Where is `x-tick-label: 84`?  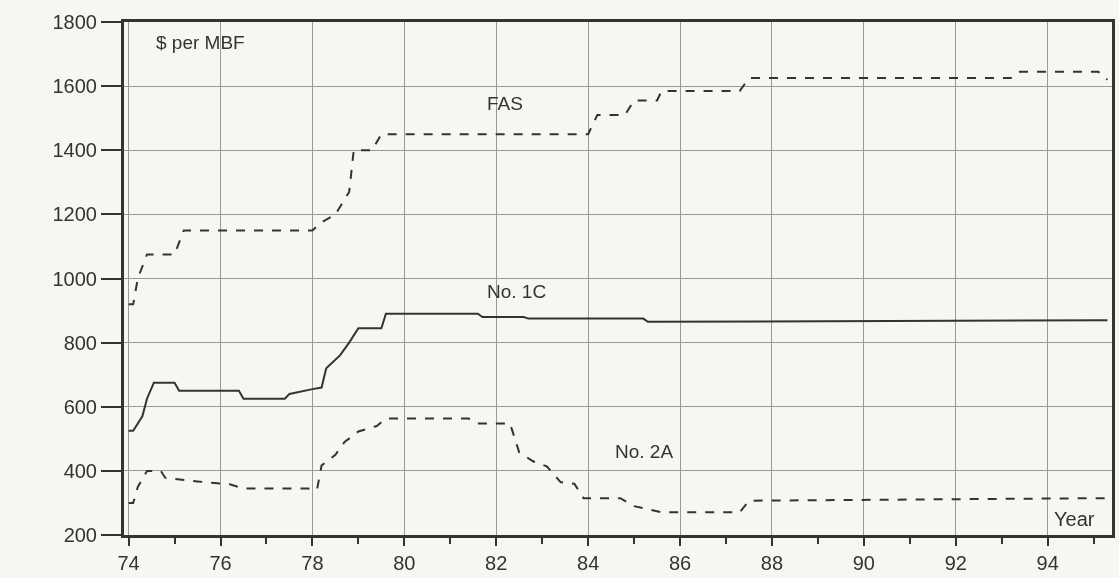 x-tick-label: 84 is located at coordinates (588, 563).